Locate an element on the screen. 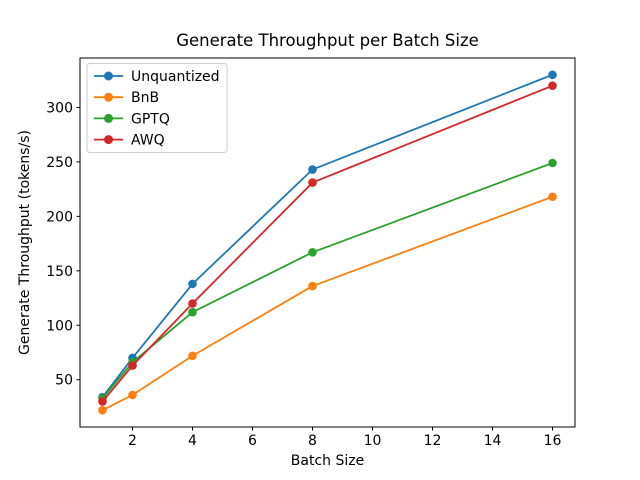  data-point-bnb-x1 is located at coordinates (102, 410).